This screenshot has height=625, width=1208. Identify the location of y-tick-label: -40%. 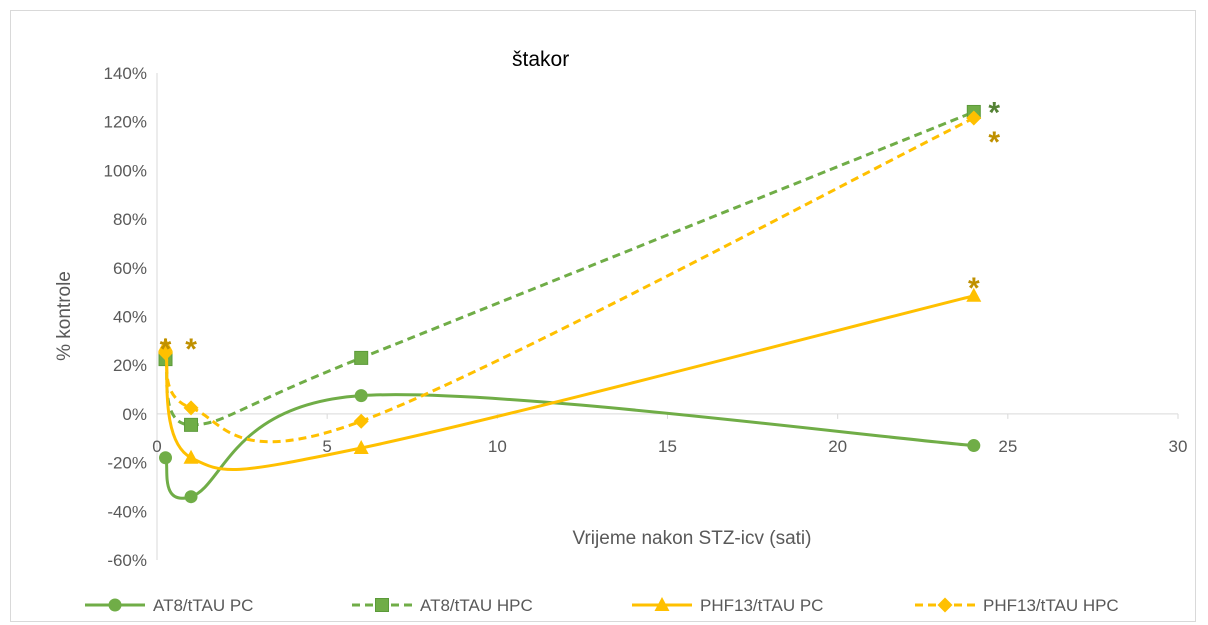
(127, 511).